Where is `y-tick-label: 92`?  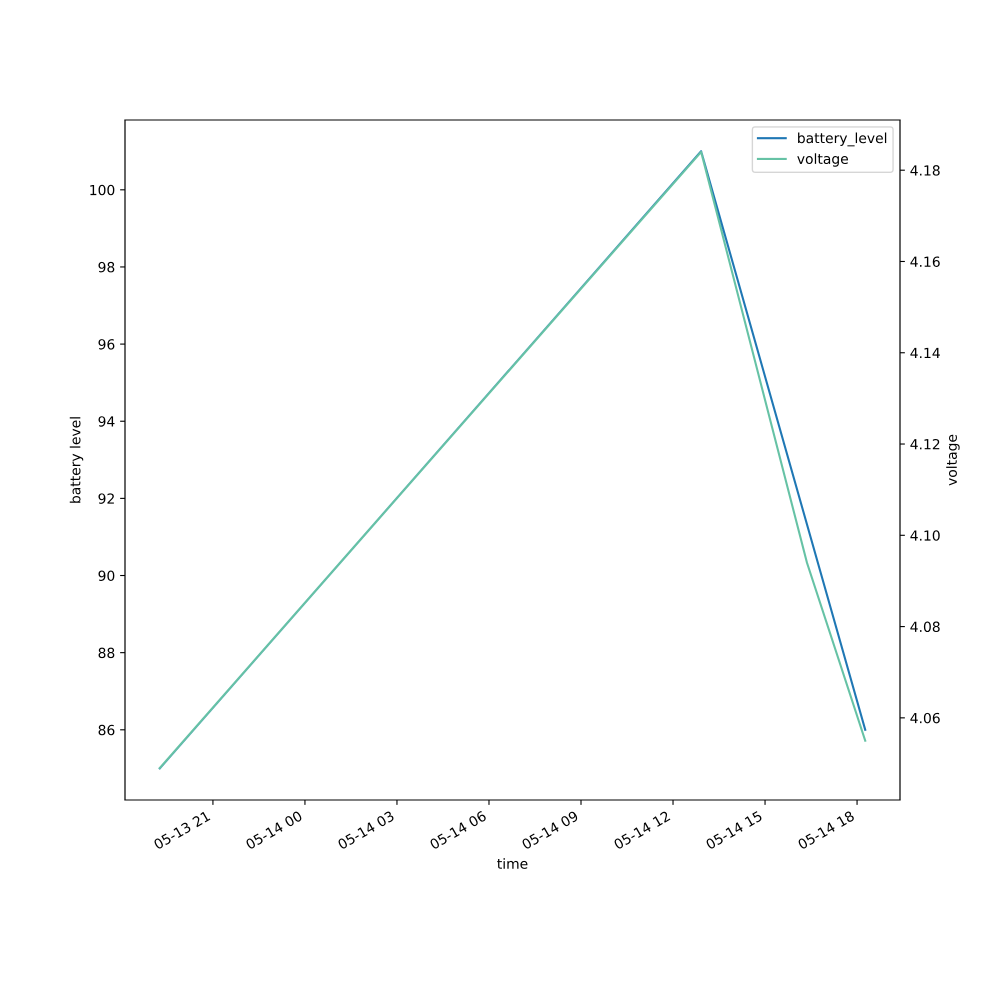 y-tick-label: 92 is located at coordinates (106, 498).